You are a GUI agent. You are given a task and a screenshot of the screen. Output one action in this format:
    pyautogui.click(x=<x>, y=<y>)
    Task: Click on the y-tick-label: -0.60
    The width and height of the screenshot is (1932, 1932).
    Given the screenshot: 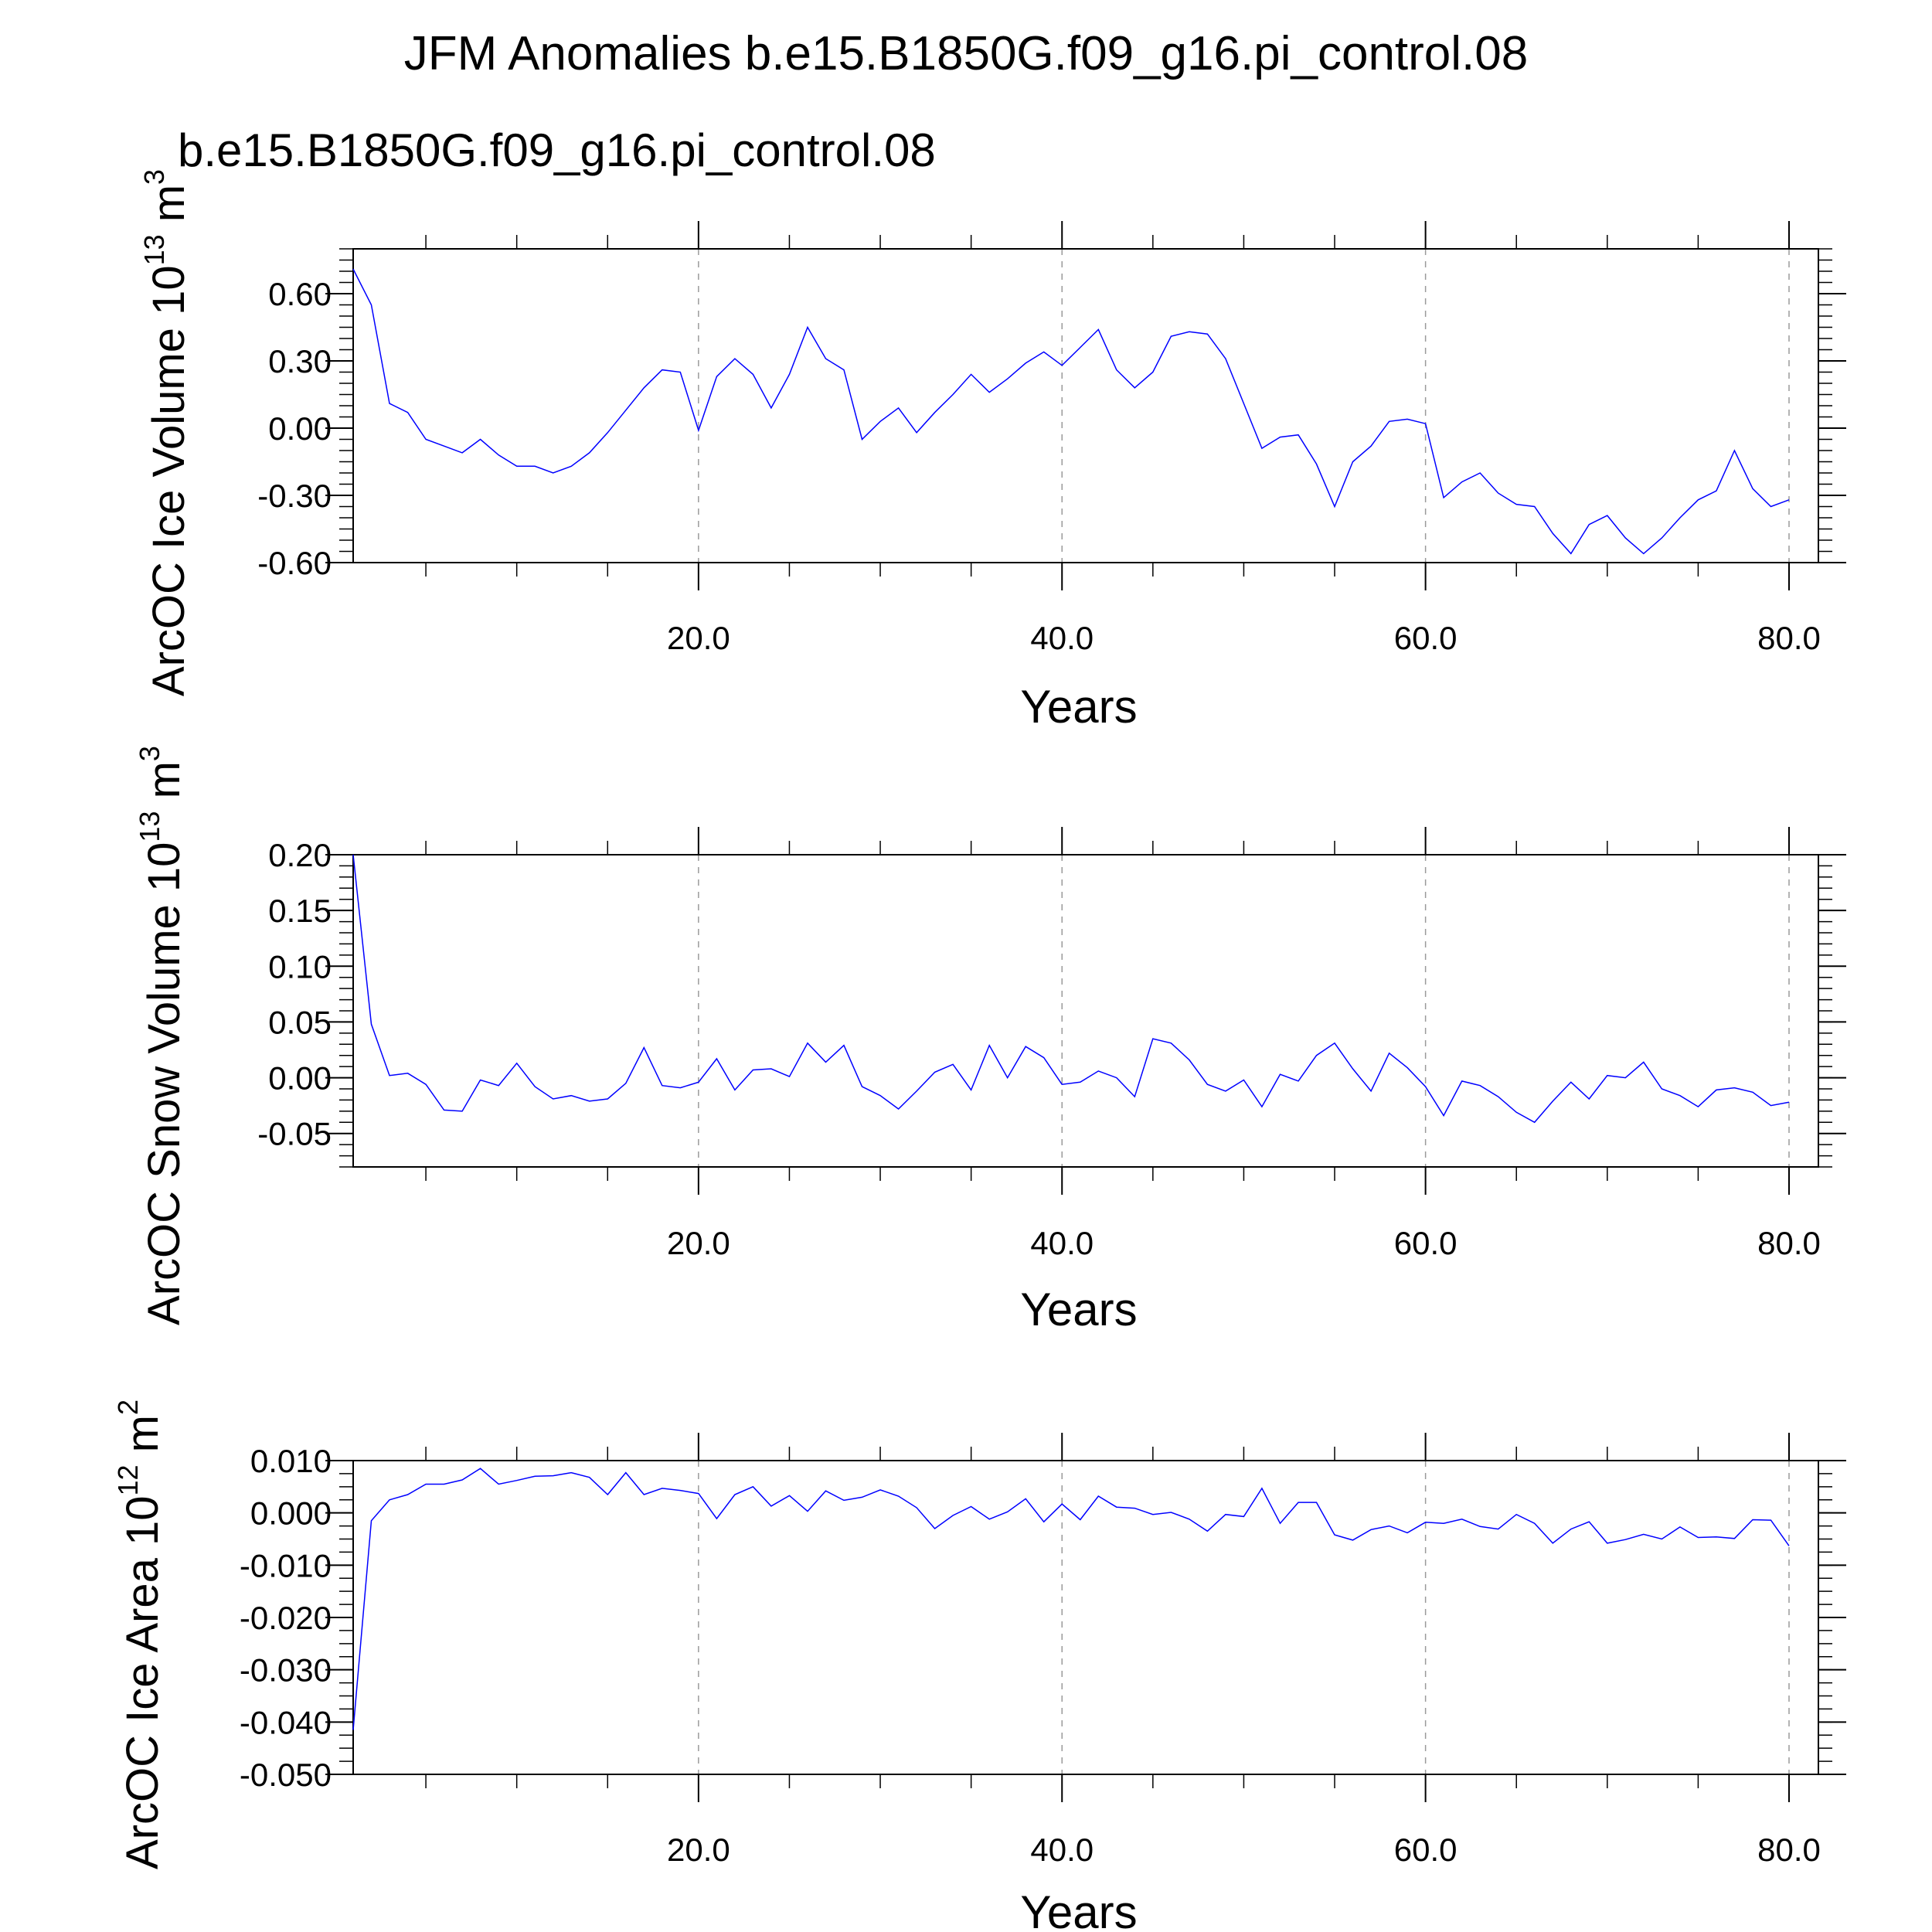 What is the action you would take?
    pyautogui.click(x=294, y=563)
    